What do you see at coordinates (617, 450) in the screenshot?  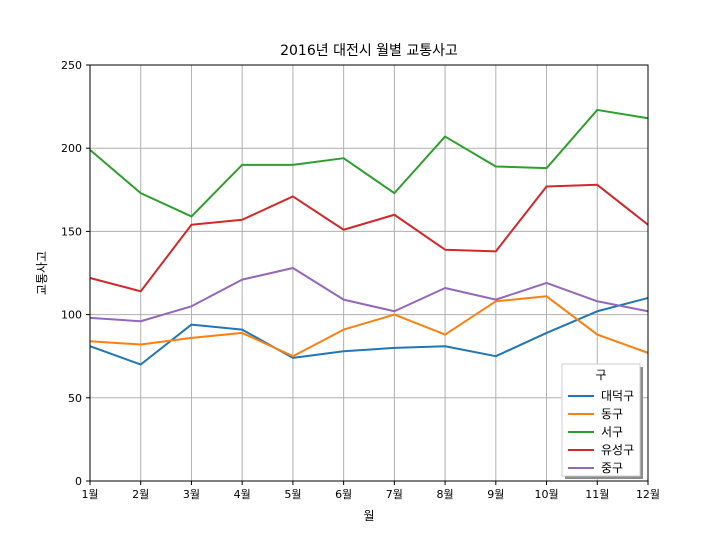 I see `legend-label: 유성구` at bounding box center [617, 450].